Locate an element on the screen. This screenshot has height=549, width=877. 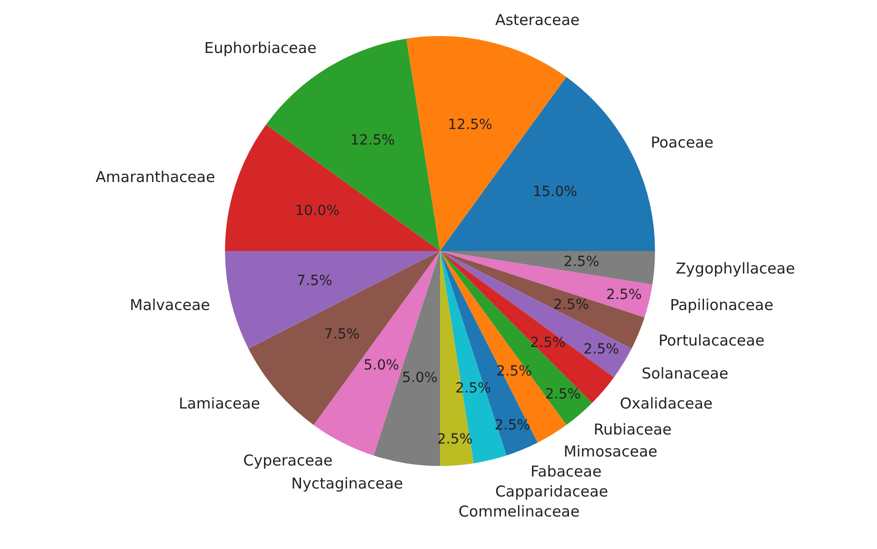
slice-label: Portulacaceae is located at coordinates (711, 340).